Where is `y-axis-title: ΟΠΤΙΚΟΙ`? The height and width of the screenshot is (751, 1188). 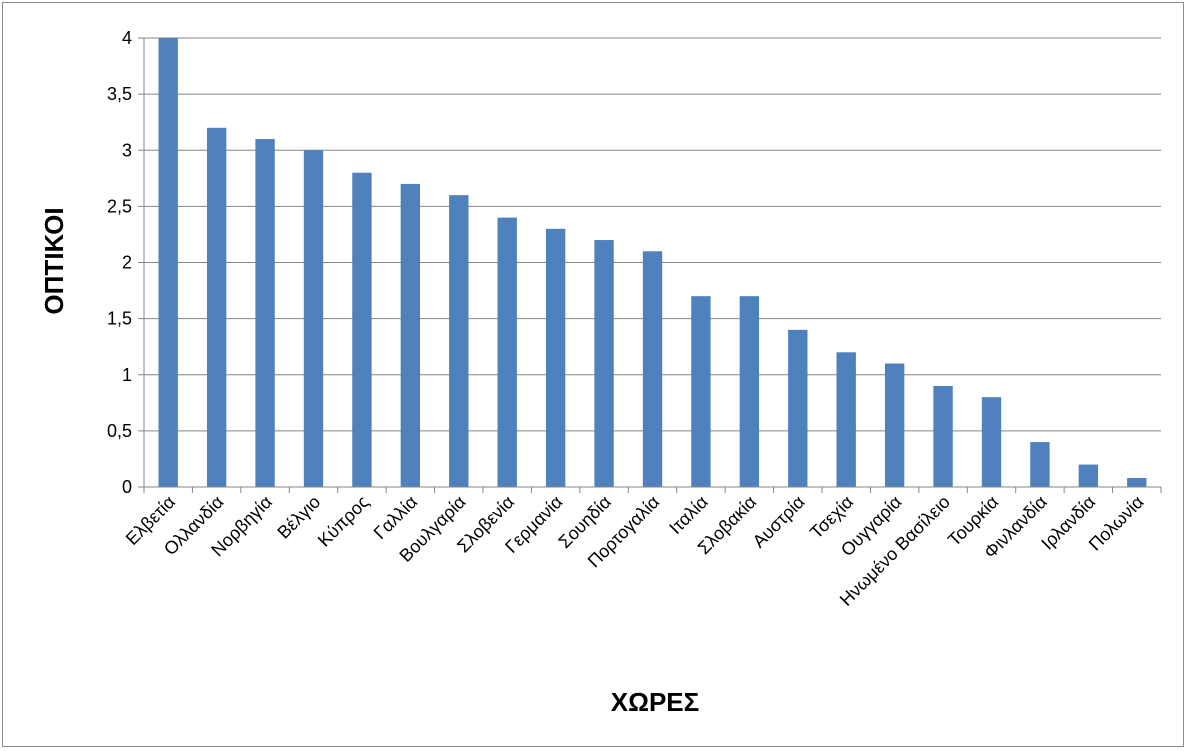
y-axis-title: ΟΠΤΙΚΟΙ is located at coordinates (54, 260).